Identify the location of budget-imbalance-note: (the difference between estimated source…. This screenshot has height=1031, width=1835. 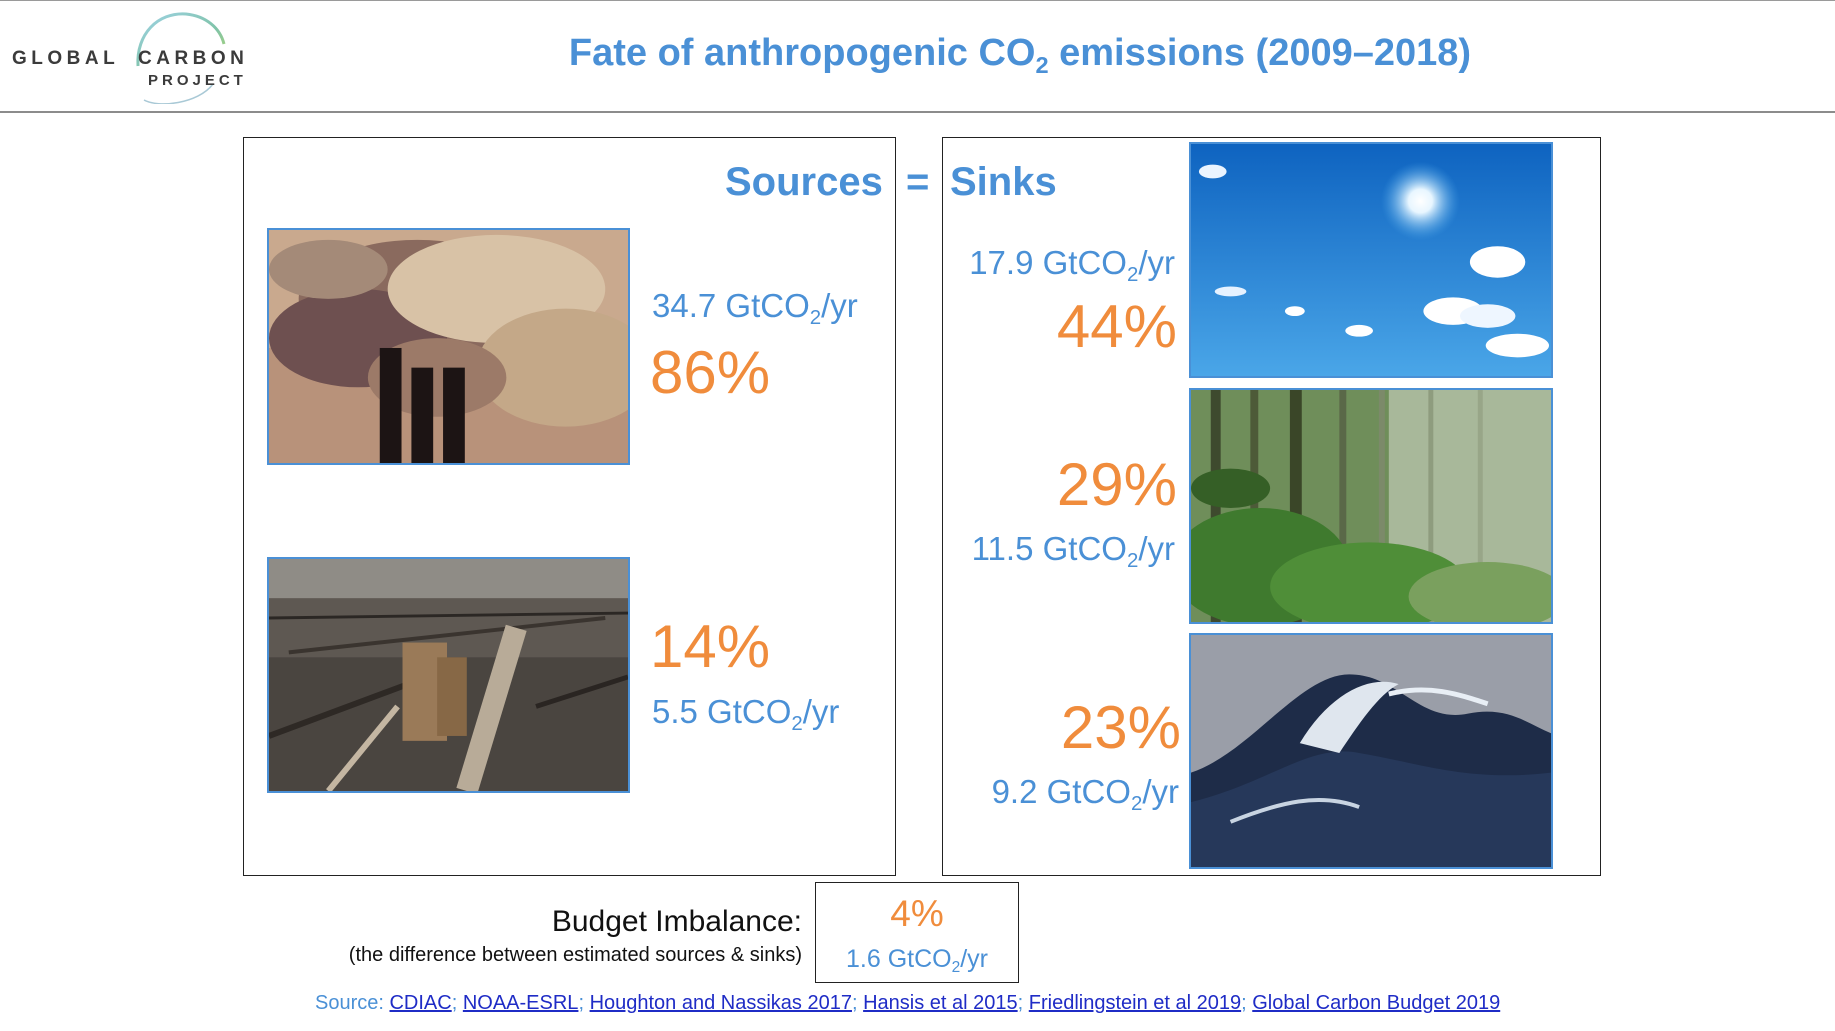
(575, 955).